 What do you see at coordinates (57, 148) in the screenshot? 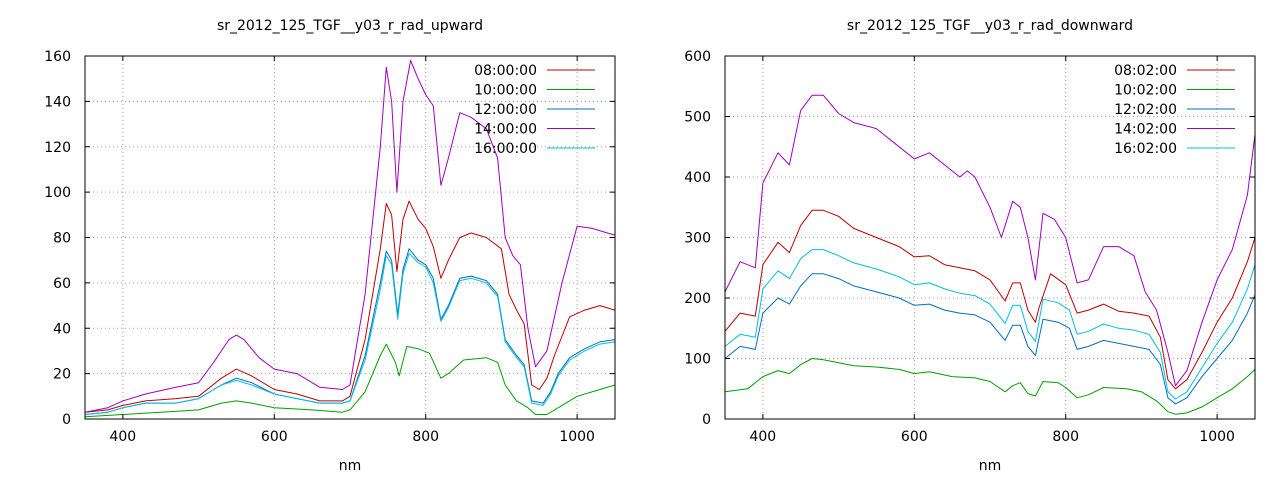
I see `y-tick-label: 120` at bounding box center [57, 148].